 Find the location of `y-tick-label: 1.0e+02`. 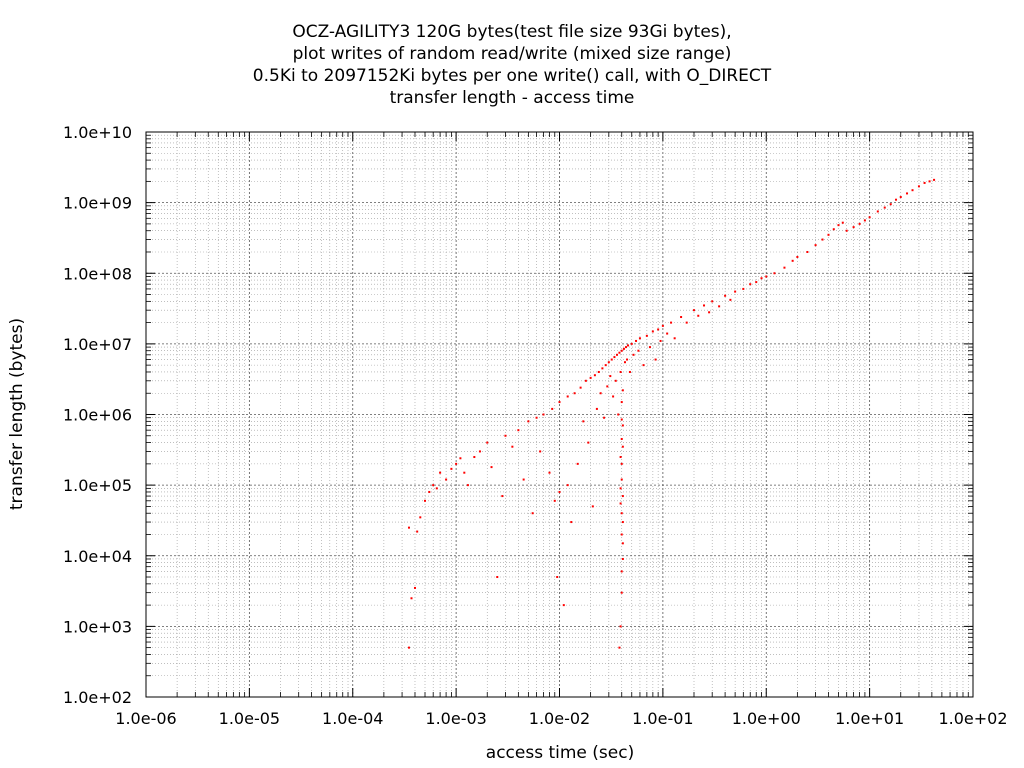

y-tick-label: 1.0e+02 is located at coordinates (97, 697).